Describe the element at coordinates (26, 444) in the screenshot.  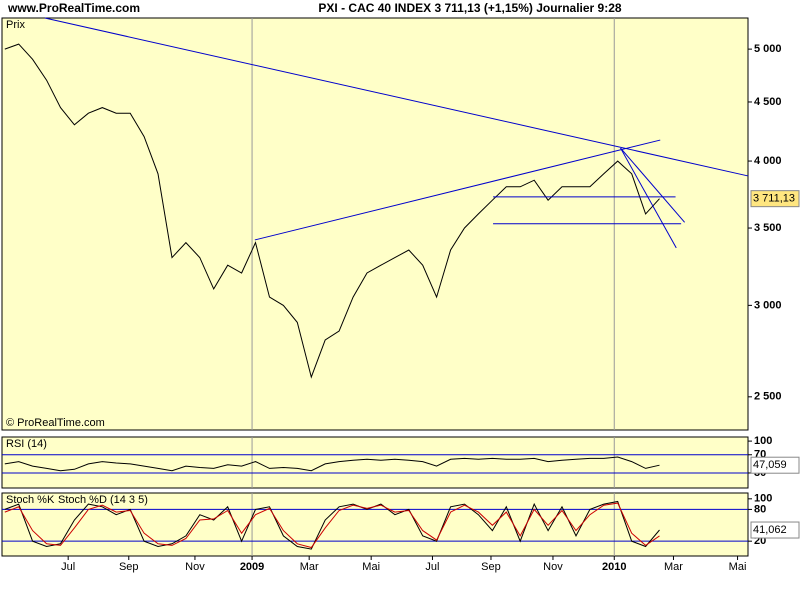
I see `panel-title: RSI (14)` at that location.